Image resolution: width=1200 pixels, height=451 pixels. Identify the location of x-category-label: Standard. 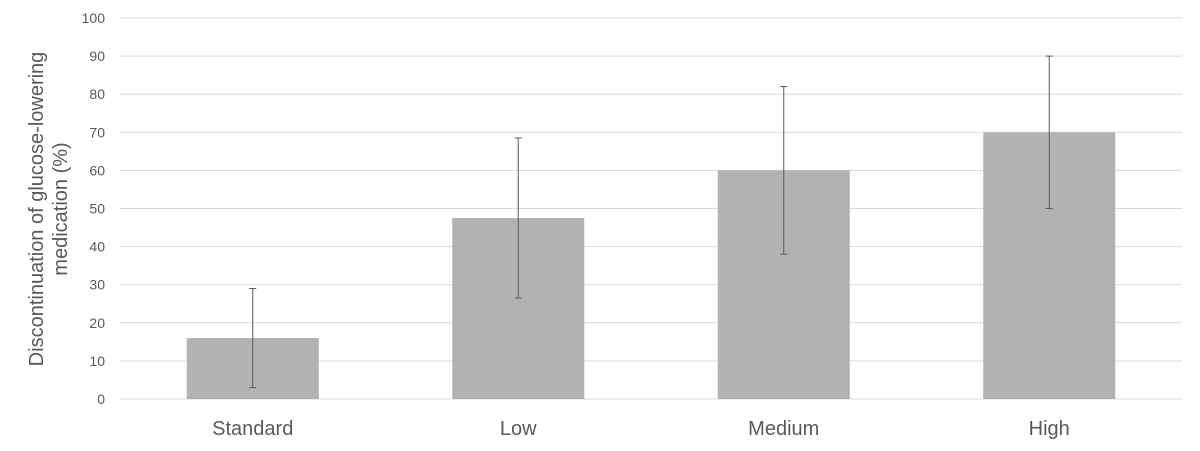
(252, 429).